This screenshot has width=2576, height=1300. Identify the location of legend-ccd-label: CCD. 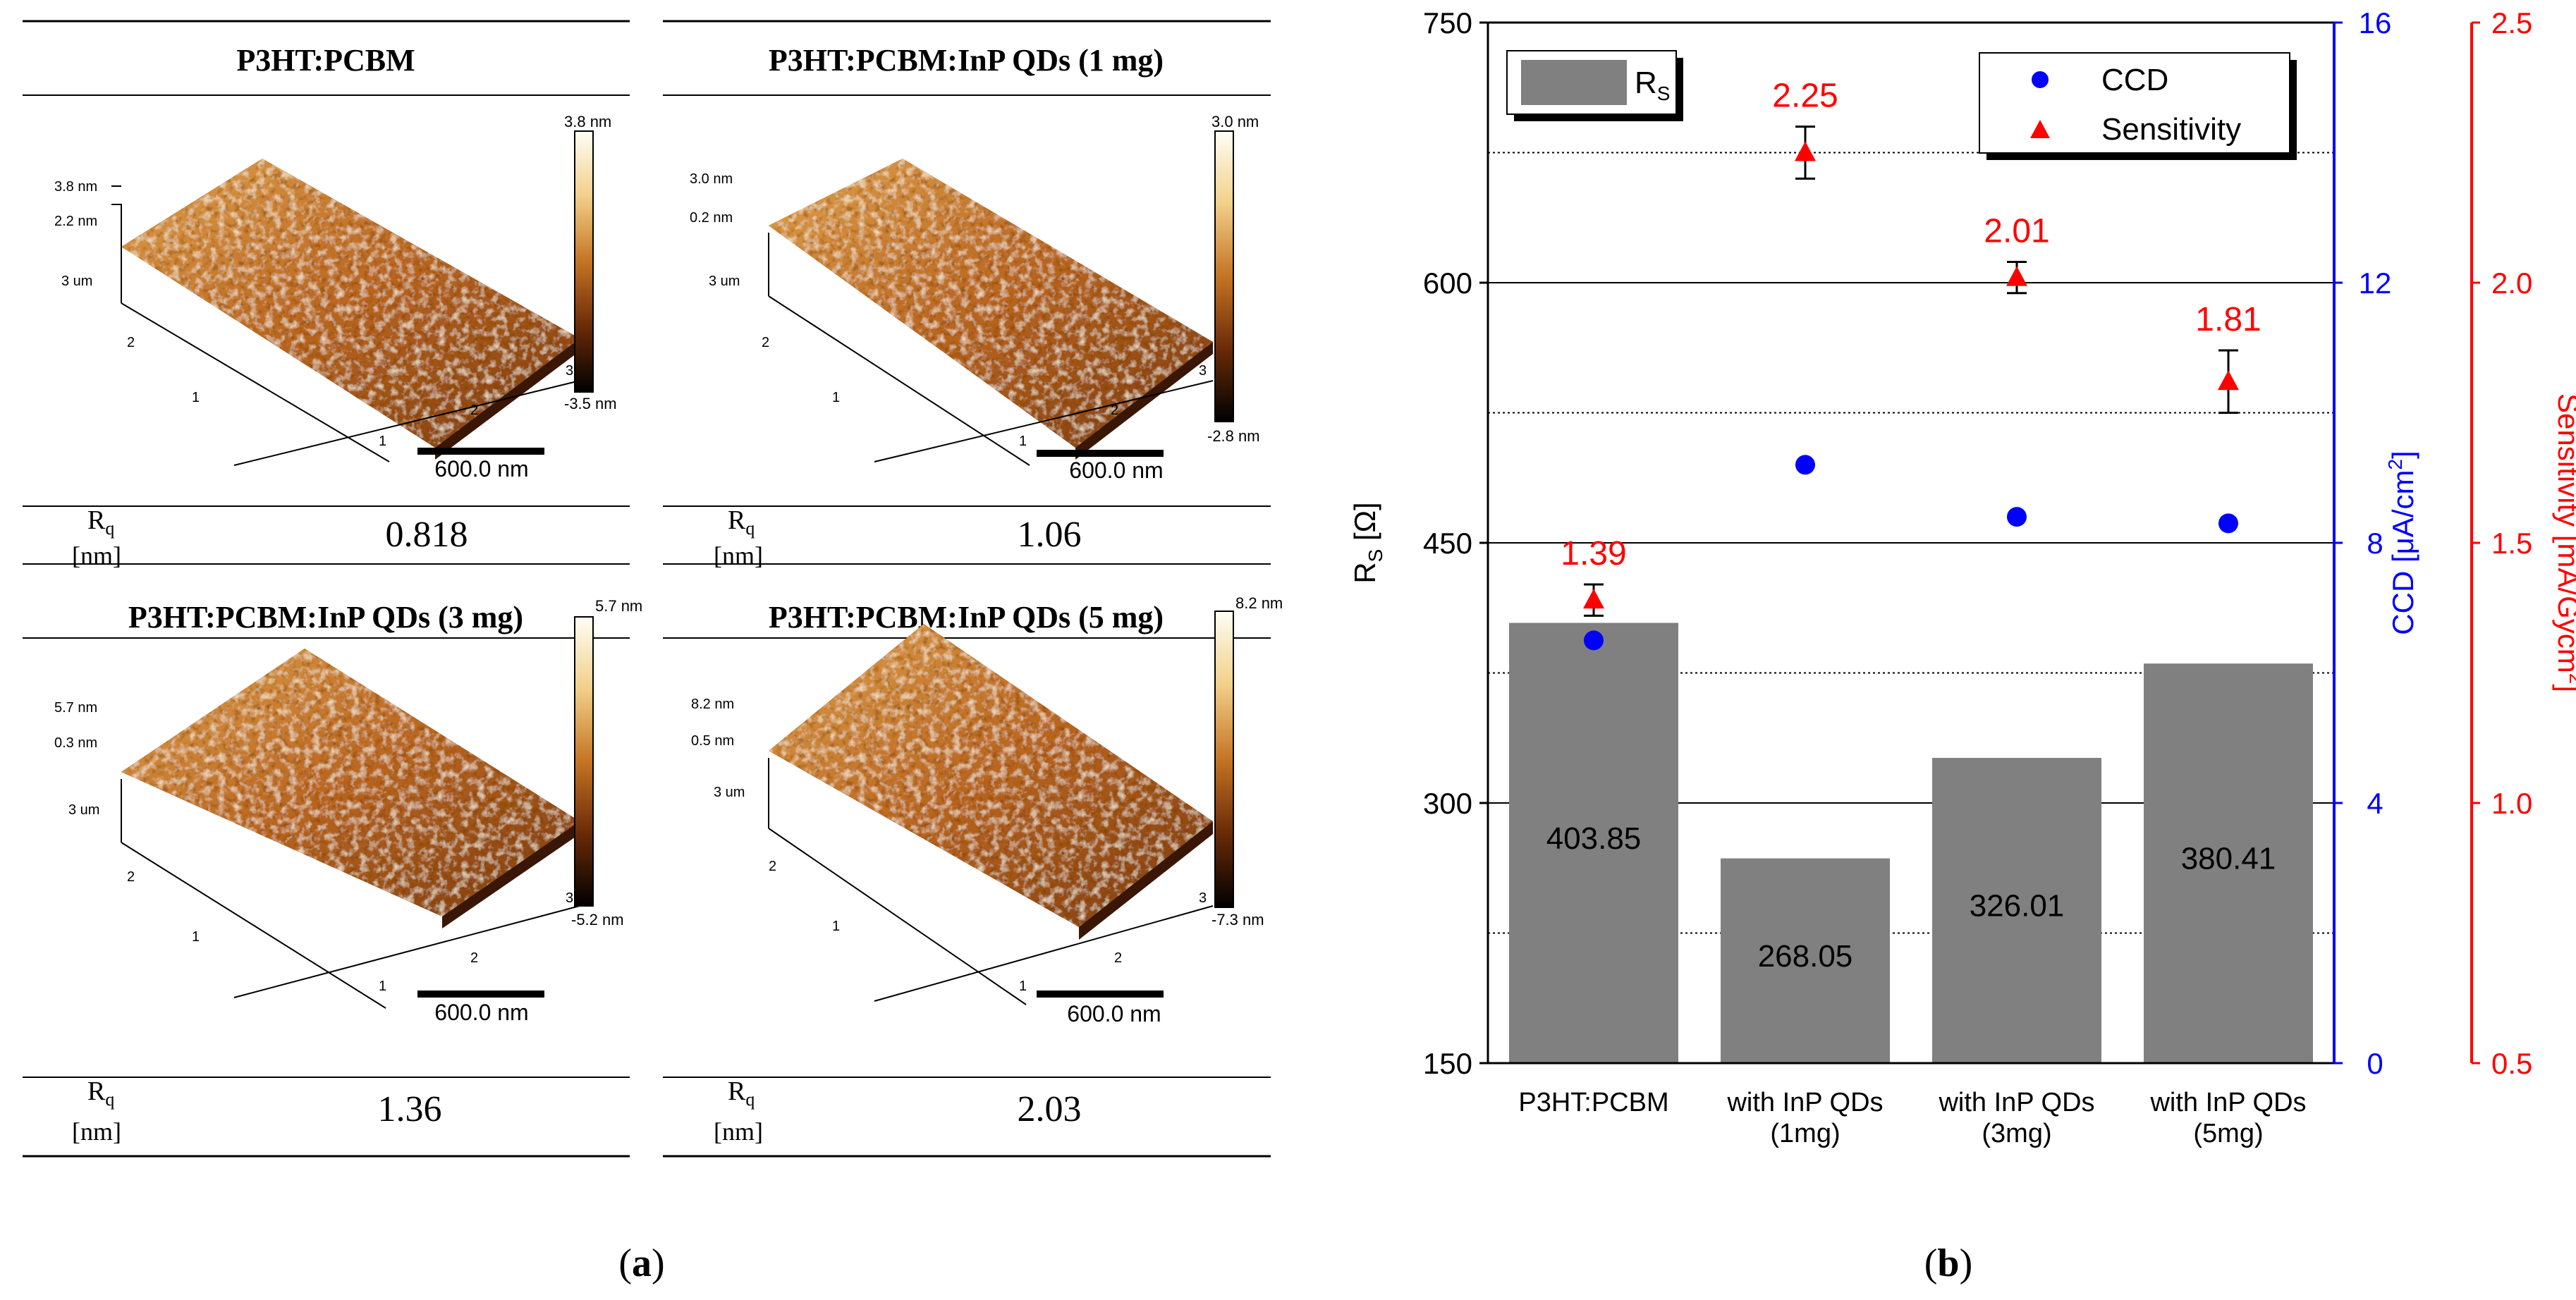
(2134, 80).